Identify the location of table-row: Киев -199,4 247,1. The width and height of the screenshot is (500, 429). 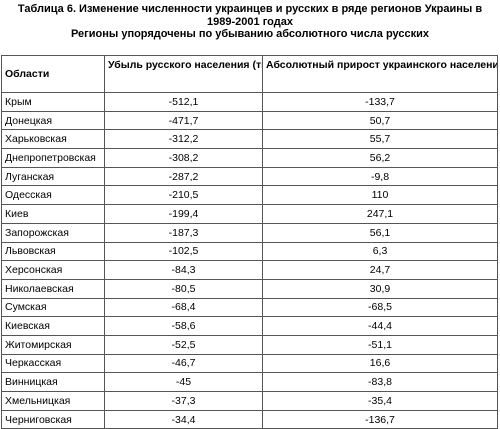
(249, 214).